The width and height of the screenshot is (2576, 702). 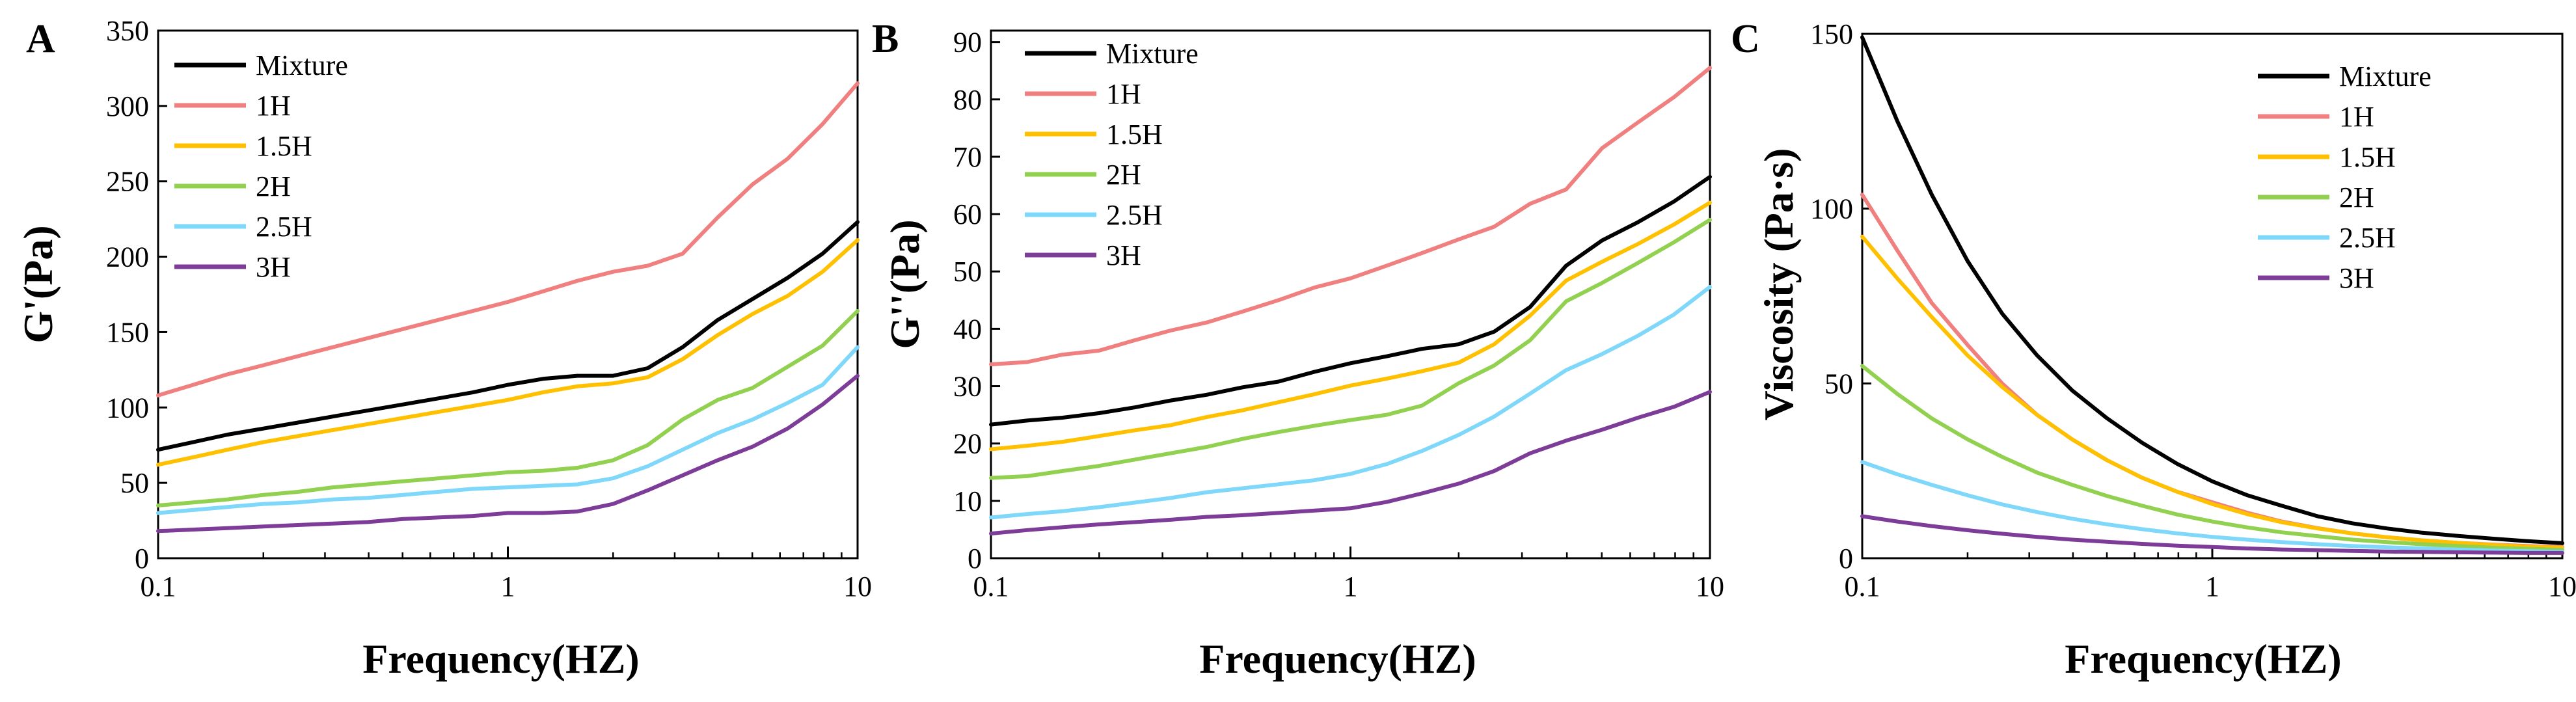 I want to click on panel-b-legend: Mixture 1H 1.5H 2H 2.5H 3H, so click(x=1112, y=154).